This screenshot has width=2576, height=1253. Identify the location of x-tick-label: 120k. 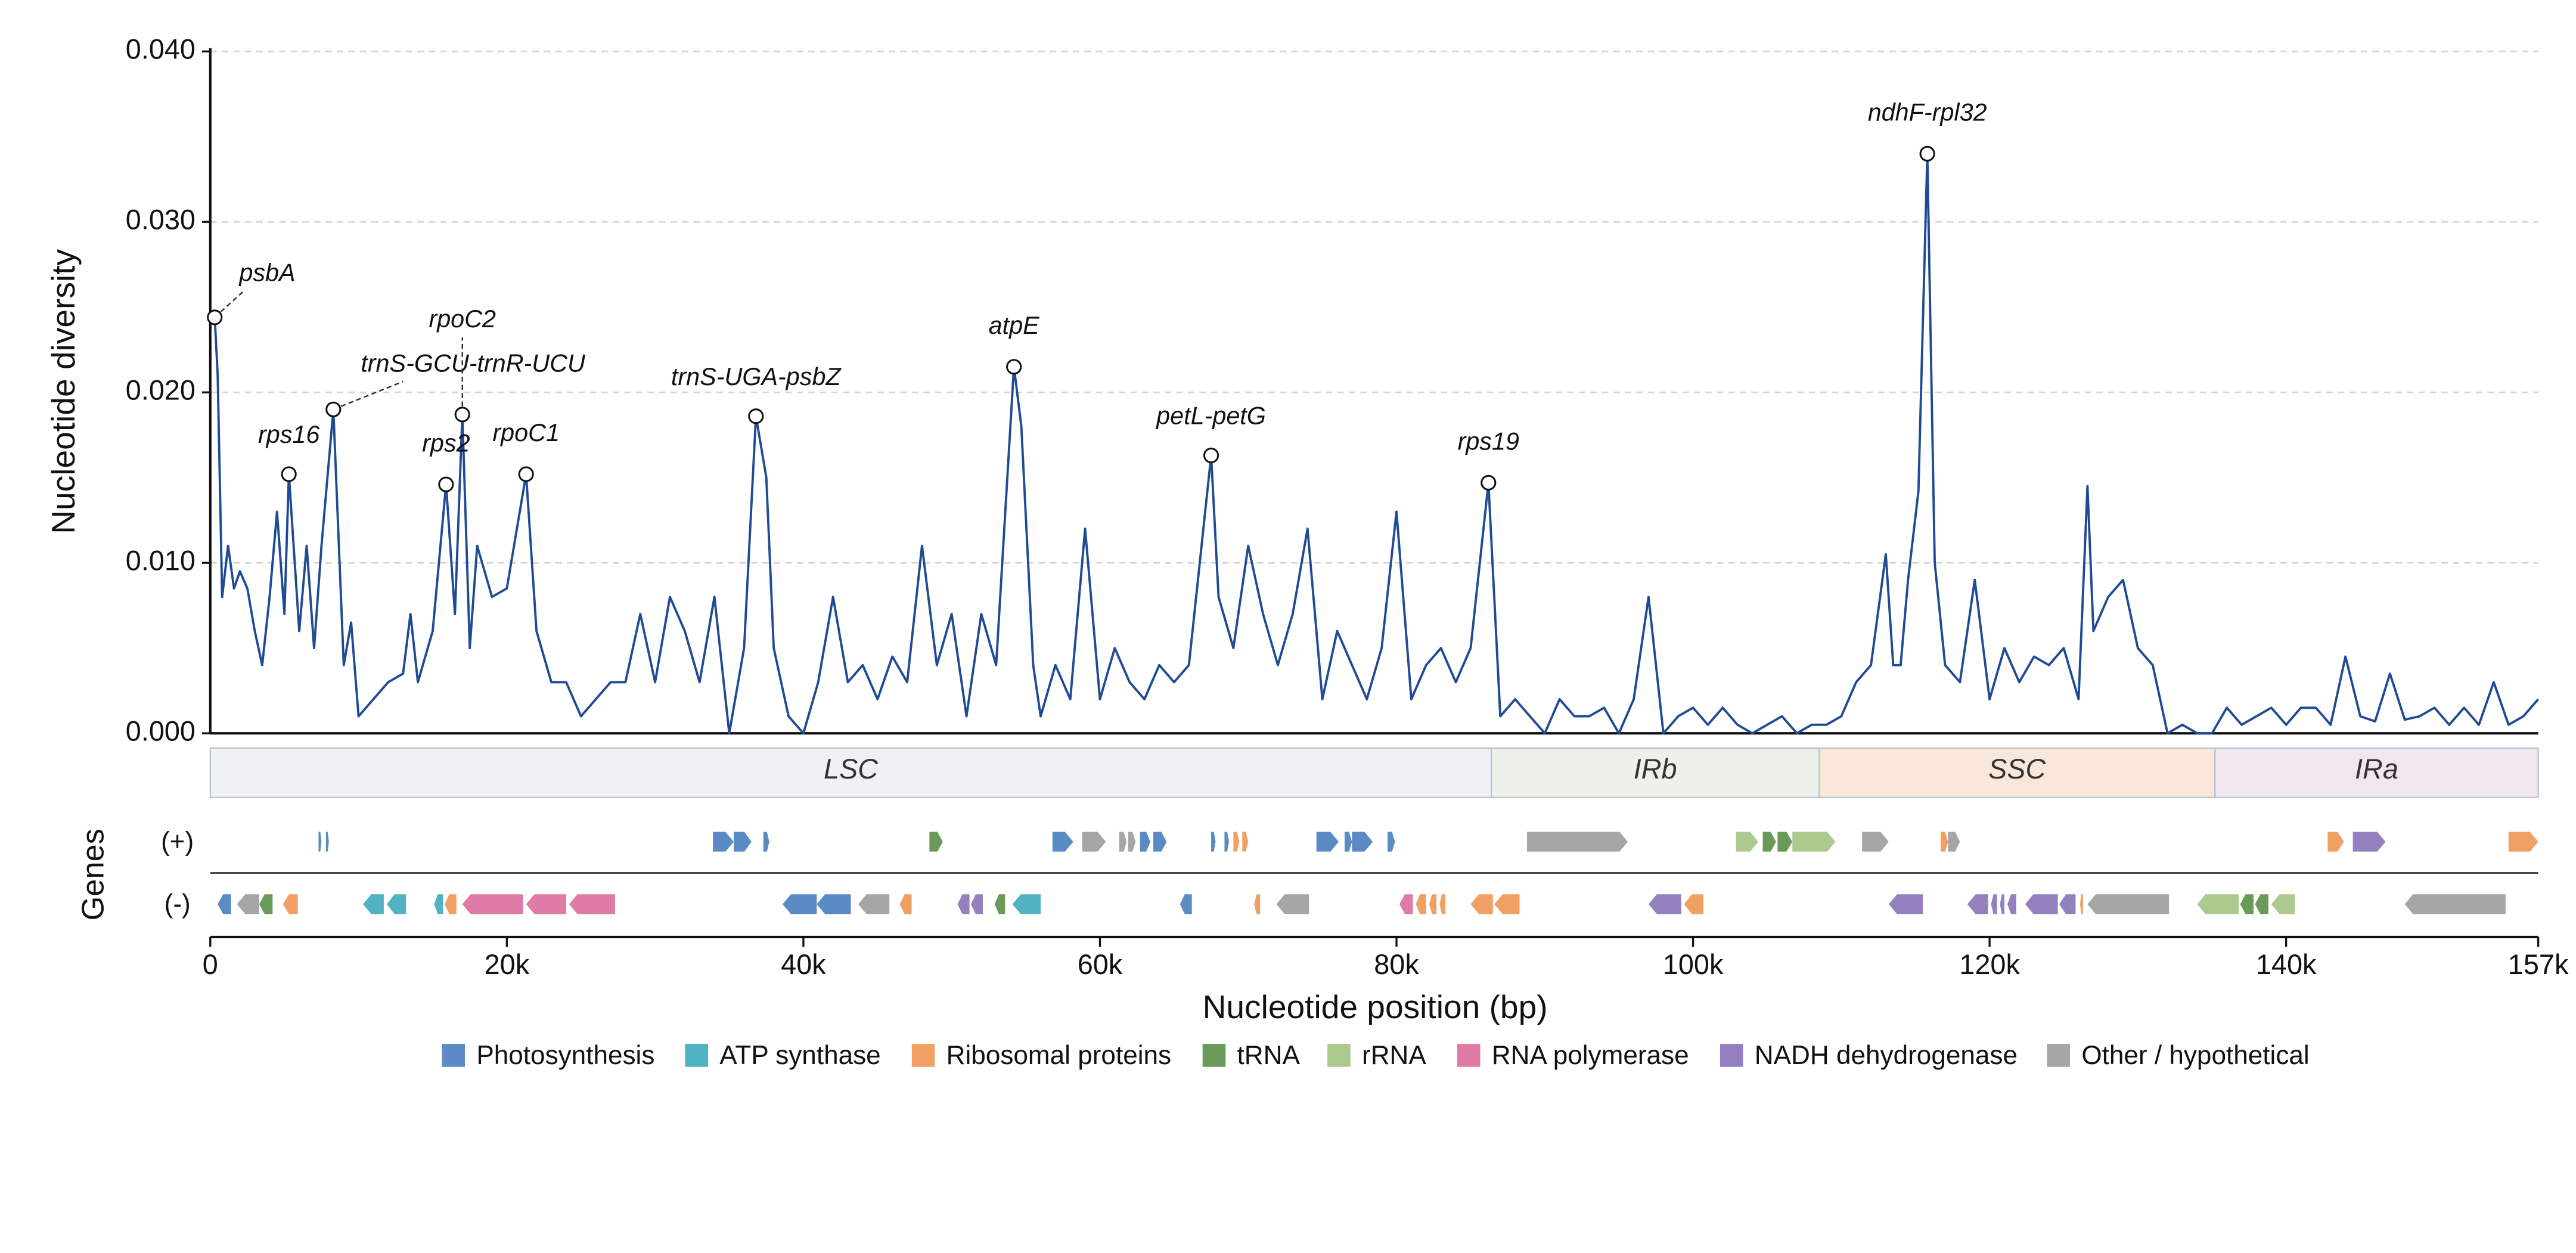
(1990, 964).